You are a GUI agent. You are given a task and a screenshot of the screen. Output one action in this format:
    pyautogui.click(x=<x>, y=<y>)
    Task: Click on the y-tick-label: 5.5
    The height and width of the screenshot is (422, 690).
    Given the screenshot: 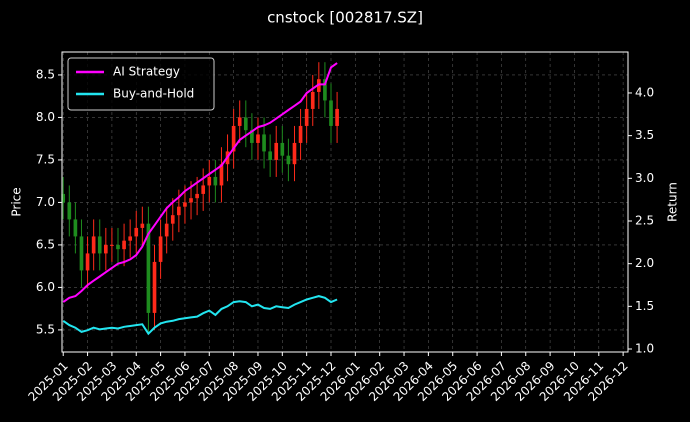 What is the action you would take?
    pyautogui.click(x=45, y=329)
    